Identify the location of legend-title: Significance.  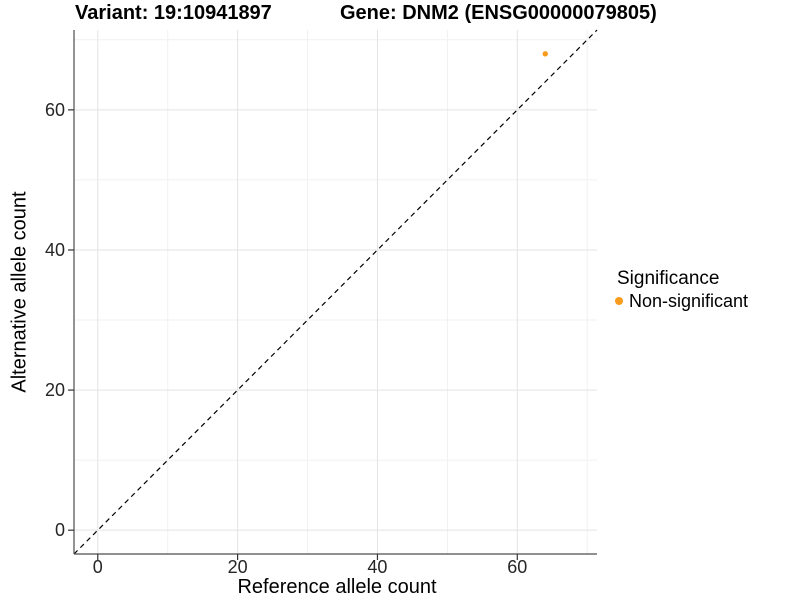
(668, 278).